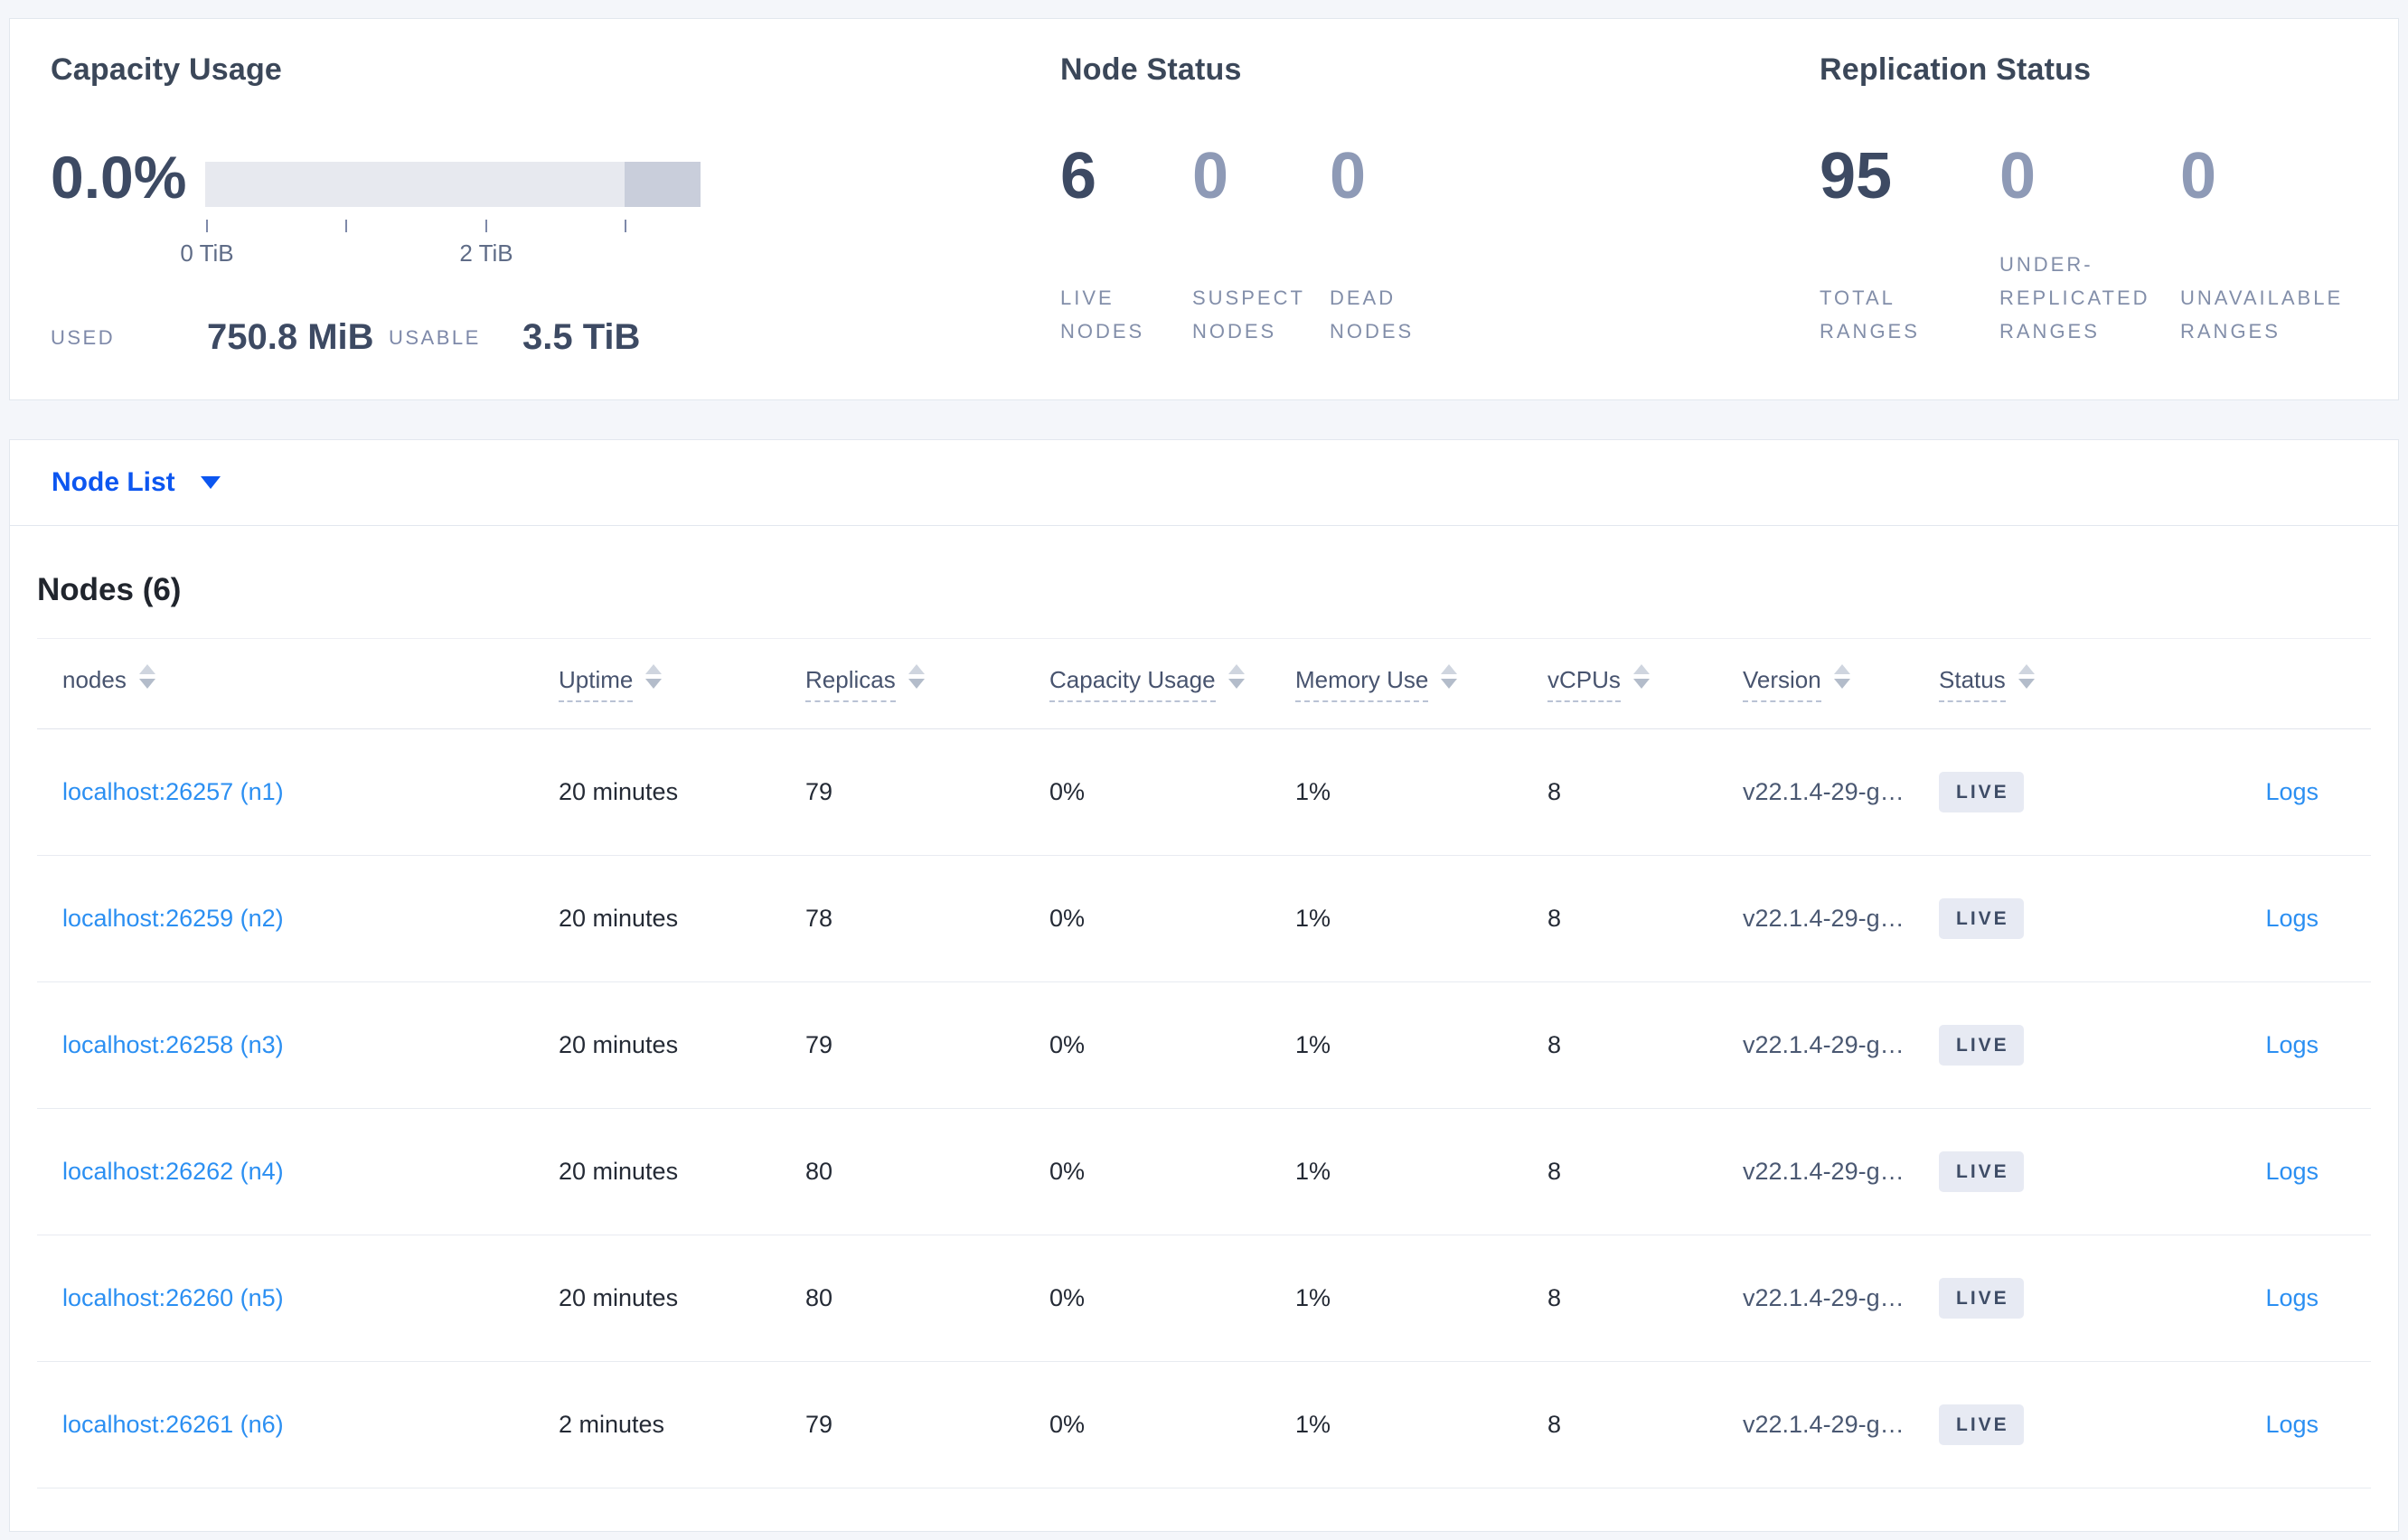 This screenshot has height=1540, width=2408. What do you see at coordinates (1126, 245) in the screenshot?
I see `live-nodes-metric: 6 LIVE NODES` at bounding box center [1126, 245].